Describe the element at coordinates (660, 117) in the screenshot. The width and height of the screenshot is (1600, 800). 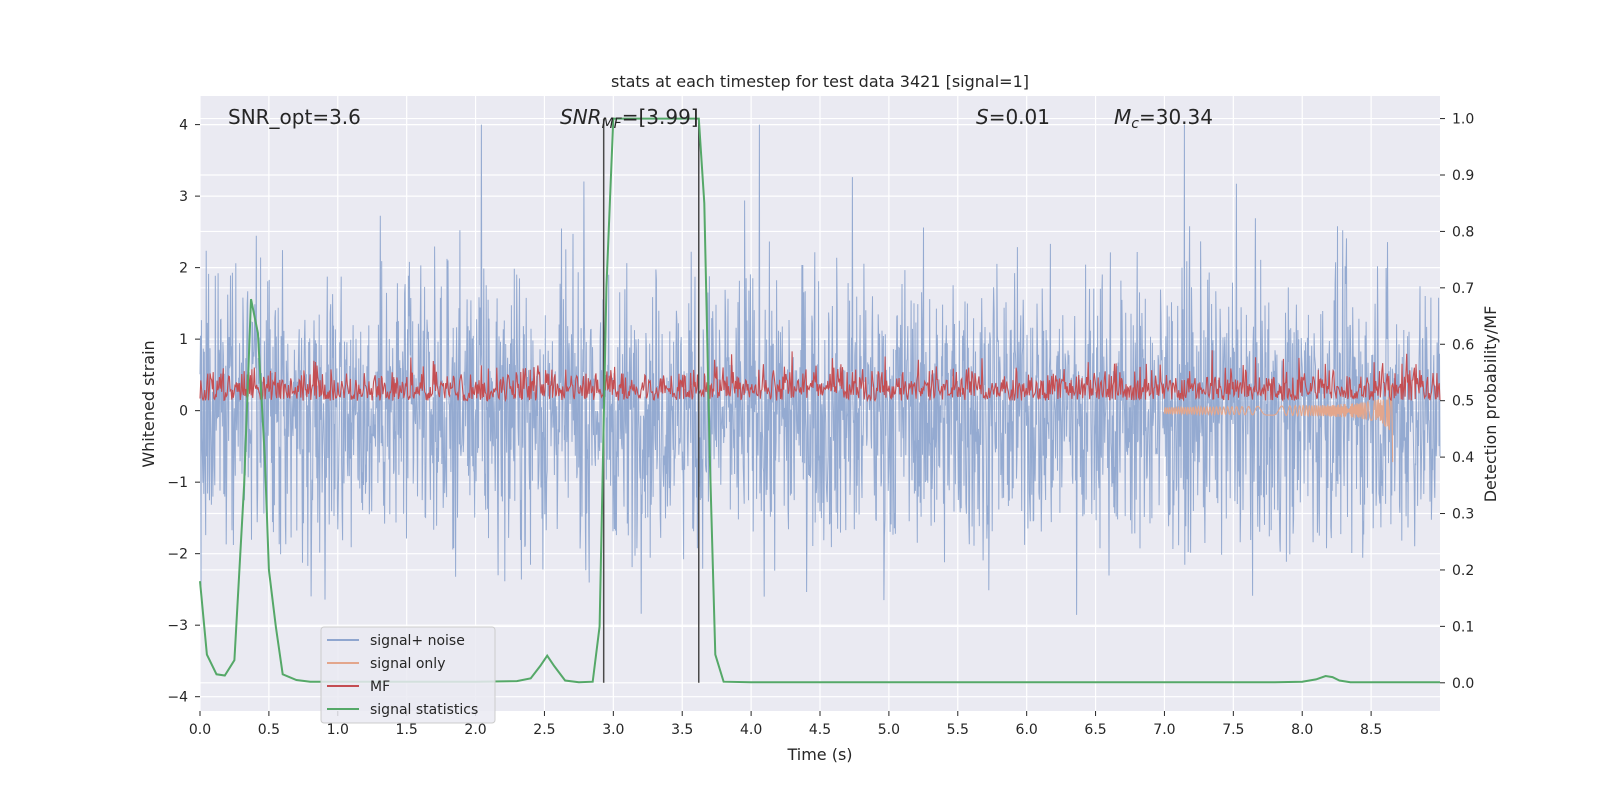
I see `annotation-snr-value: =[3.99]` at that location.